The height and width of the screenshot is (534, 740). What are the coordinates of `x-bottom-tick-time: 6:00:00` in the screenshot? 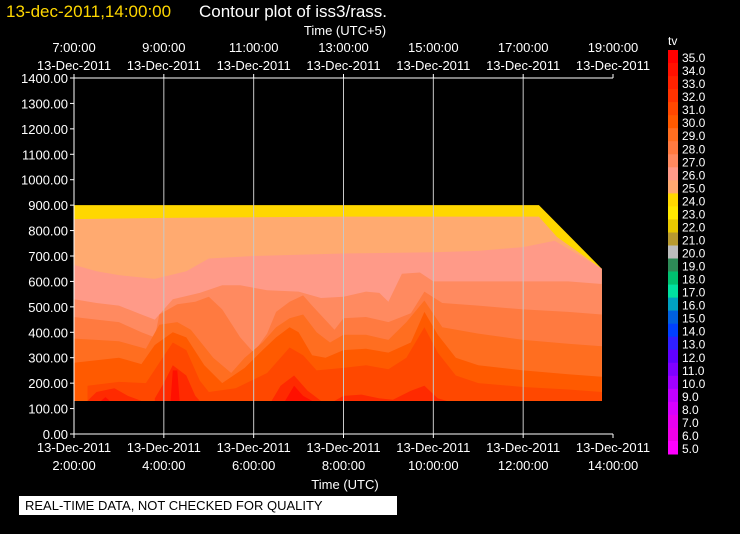 It's located at (253, 465).